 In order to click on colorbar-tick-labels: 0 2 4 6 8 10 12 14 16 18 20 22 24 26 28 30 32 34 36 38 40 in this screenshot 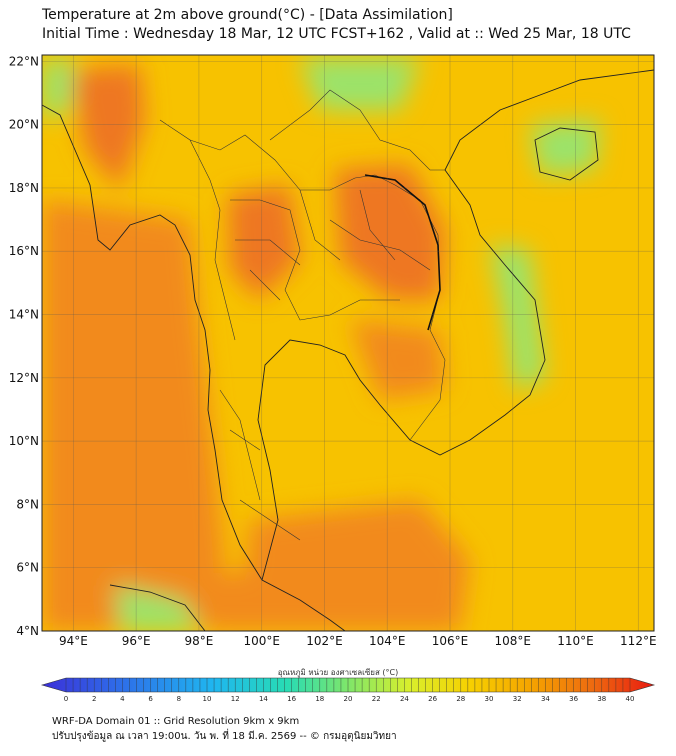, I will do `click(349, 699)`.